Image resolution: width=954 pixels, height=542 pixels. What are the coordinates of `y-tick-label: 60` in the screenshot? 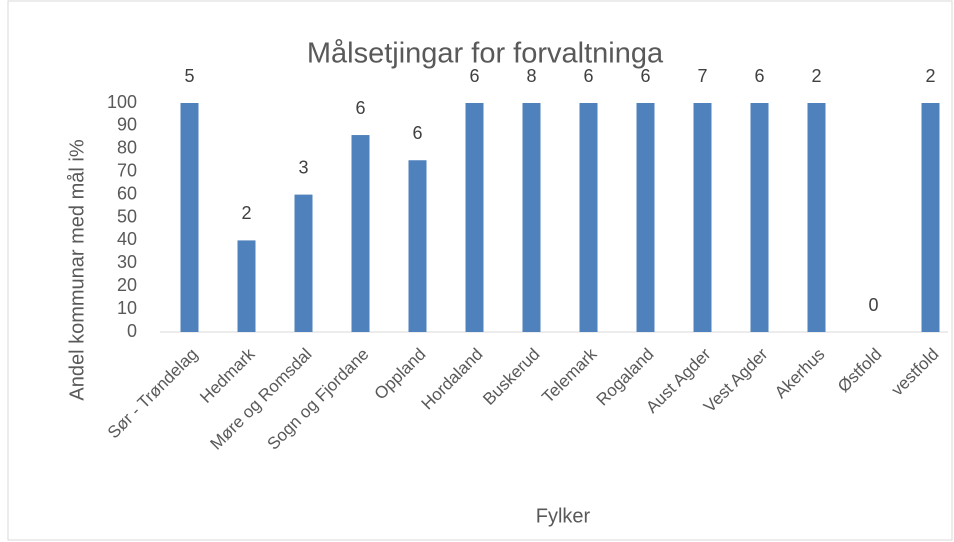 It's located at (127, 193).